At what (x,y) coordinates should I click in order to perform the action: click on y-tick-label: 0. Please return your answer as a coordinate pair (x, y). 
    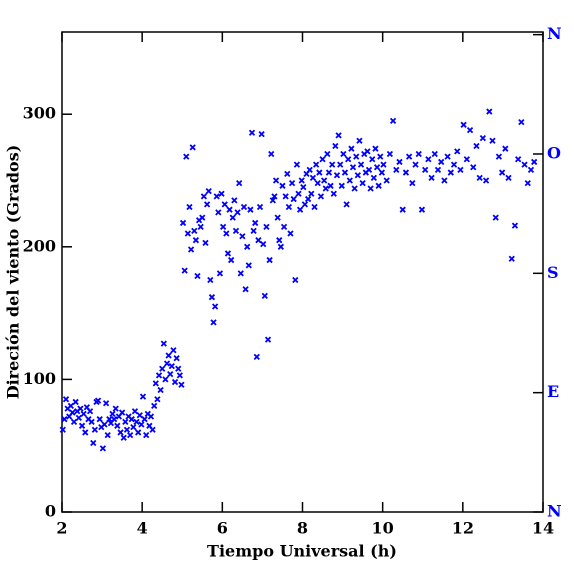
    Looking at the image, I should click on (50, 511).